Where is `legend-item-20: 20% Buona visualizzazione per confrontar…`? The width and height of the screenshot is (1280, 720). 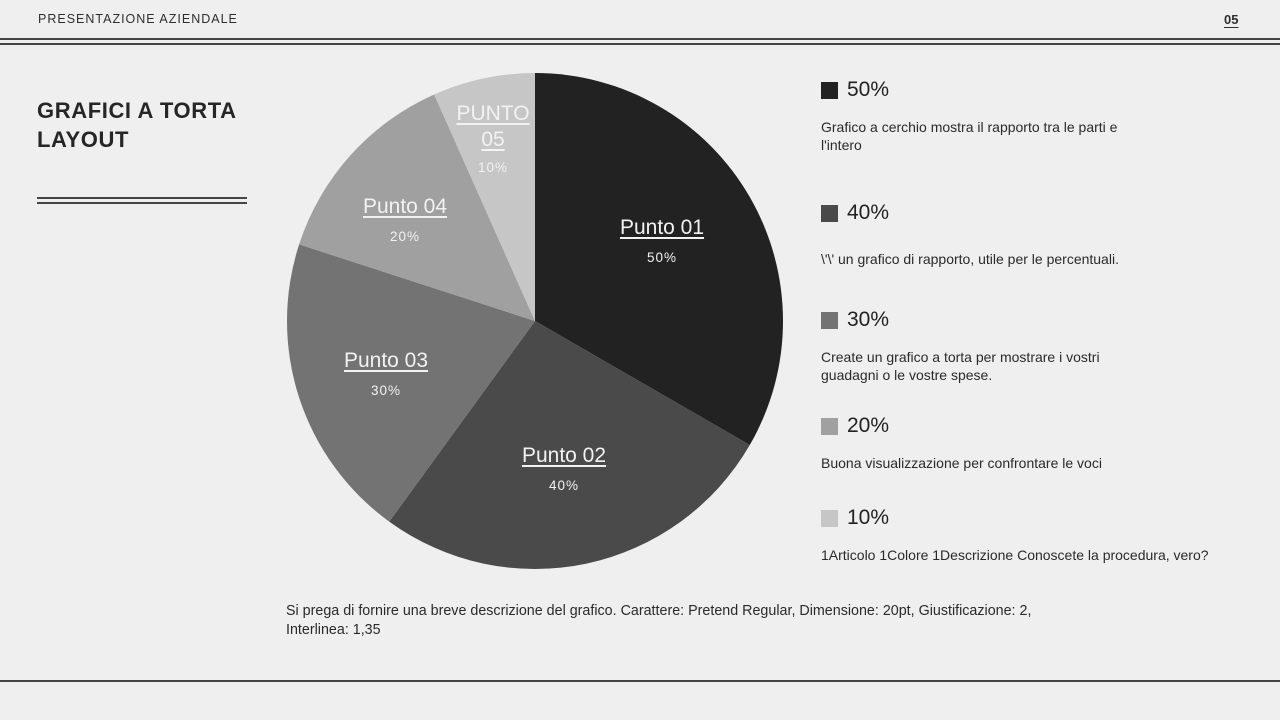 legend-item-20: 20% Buona visualizzazione per confrontar… is located at coordinates (1041, 442).